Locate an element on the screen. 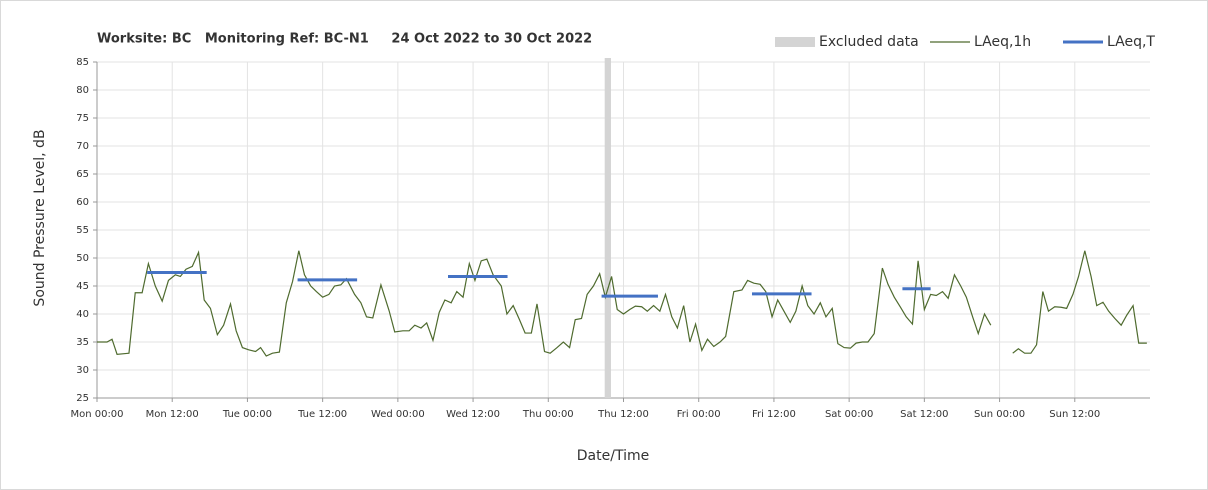  x-tick-label: Tue 12:00 is located at coordinates (322, 414).